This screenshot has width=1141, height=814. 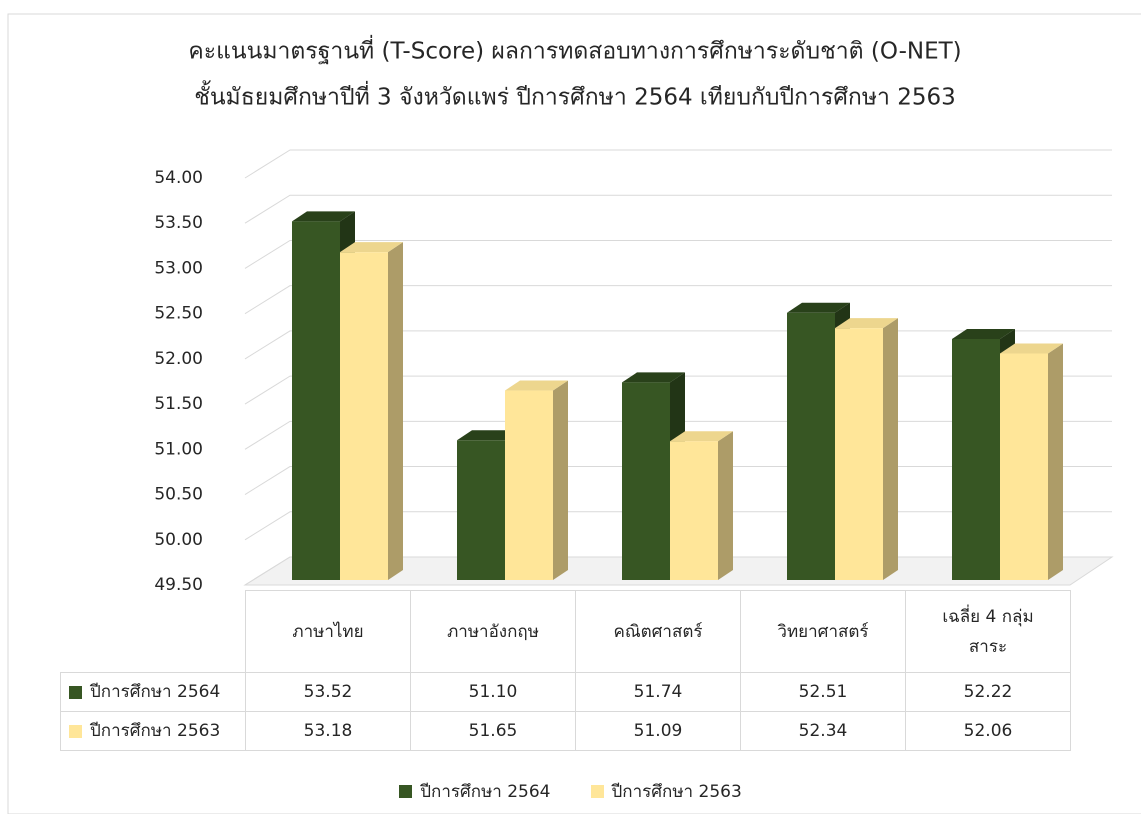 I want to click on table-value: 53.18, so click(x=328, y=731).